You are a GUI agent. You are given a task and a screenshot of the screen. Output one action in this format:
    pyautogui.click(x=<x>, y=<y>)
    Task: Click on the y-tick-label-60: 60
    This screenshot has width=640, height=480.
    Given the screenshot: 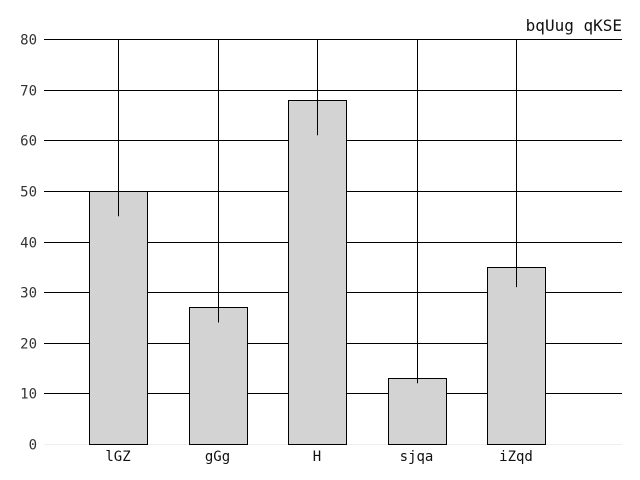 What is the action you would take?
    pyautogui.click(x=28, y=142)
    